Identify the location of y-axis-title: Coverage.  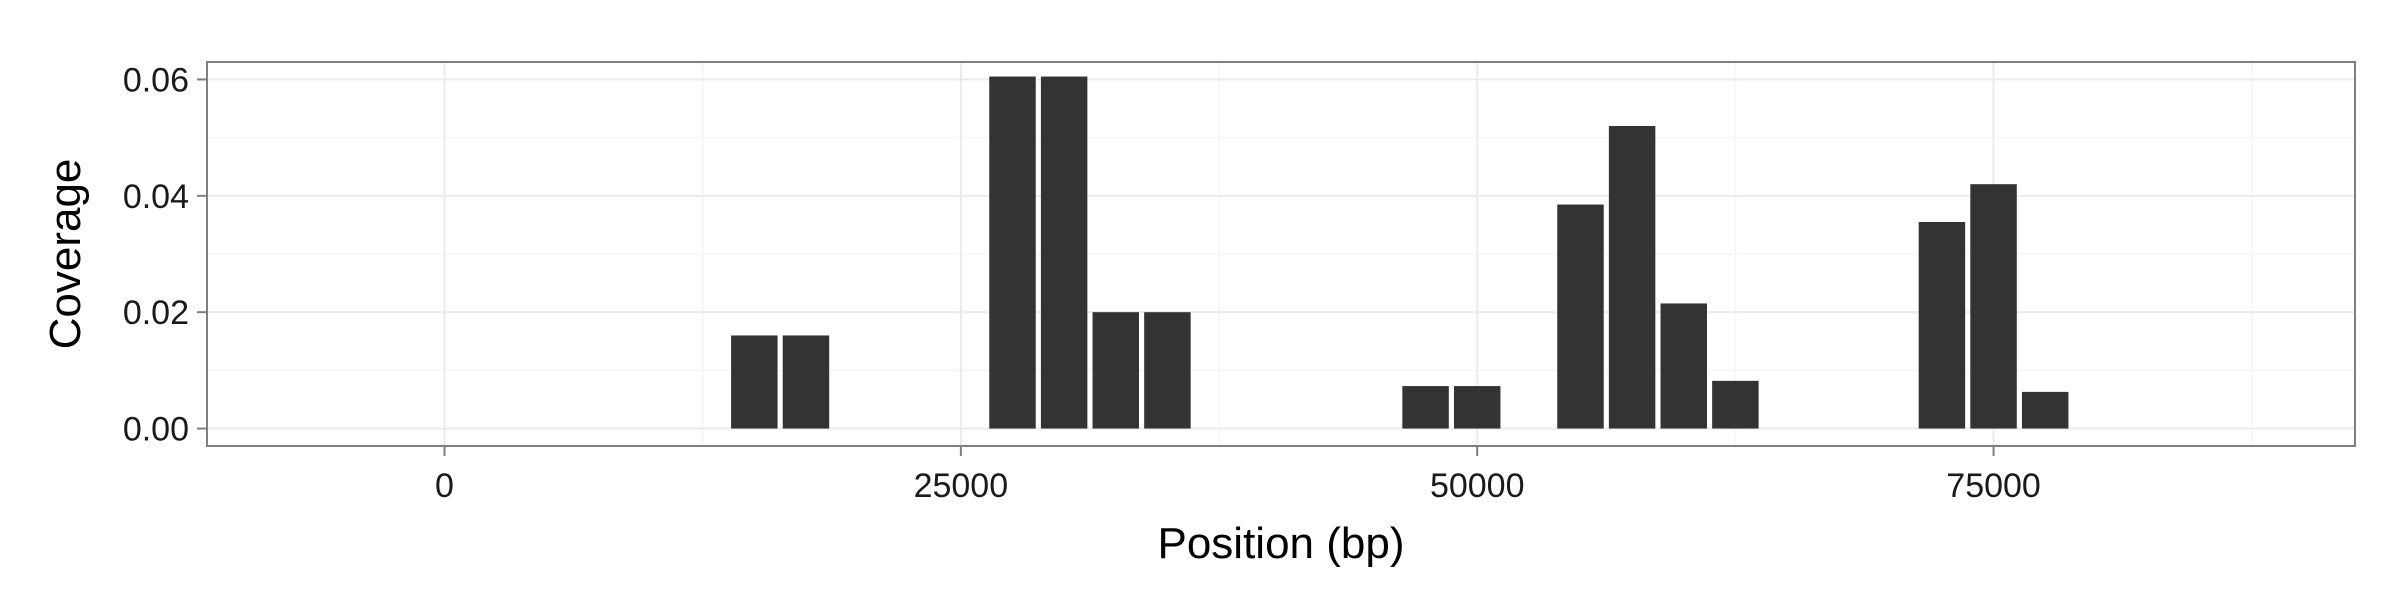
(65, 254).